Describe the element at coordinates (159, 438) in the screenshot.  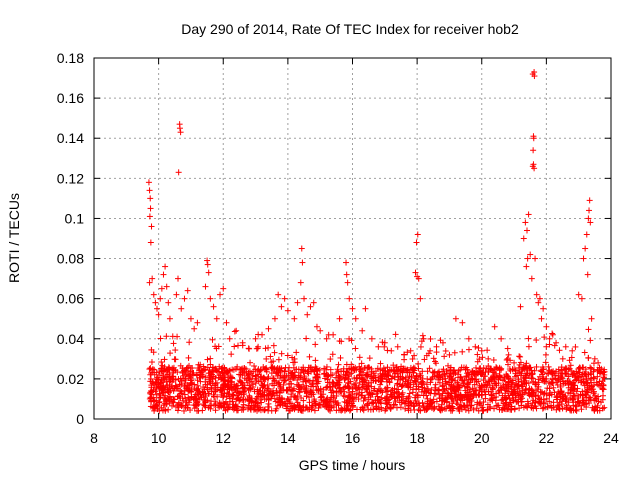
I see `x-tick-label: 10` at that location.